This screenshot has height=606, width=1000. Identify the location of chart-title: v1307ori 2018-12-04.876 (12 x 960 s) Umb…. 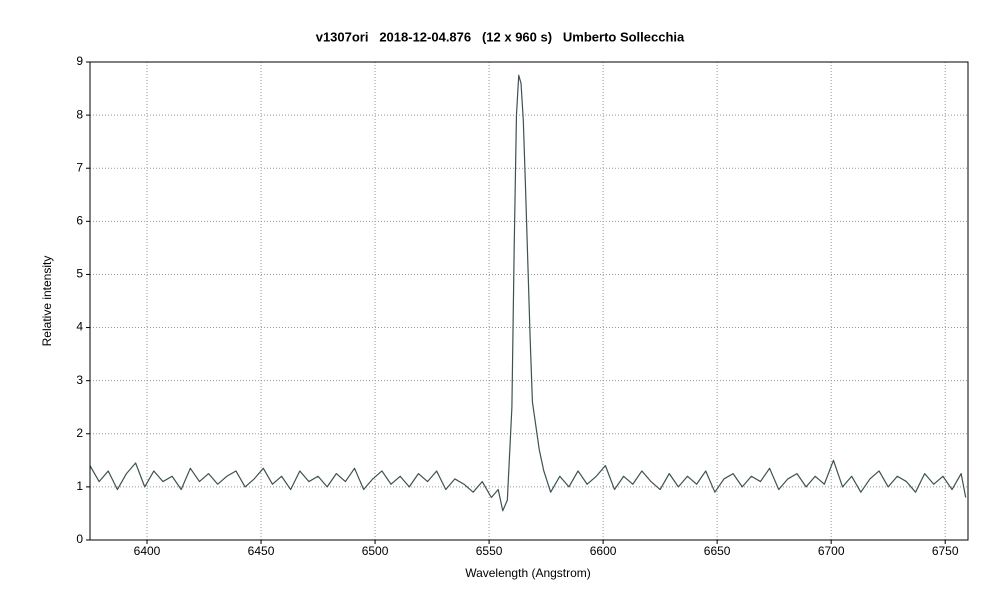
(500, 36).